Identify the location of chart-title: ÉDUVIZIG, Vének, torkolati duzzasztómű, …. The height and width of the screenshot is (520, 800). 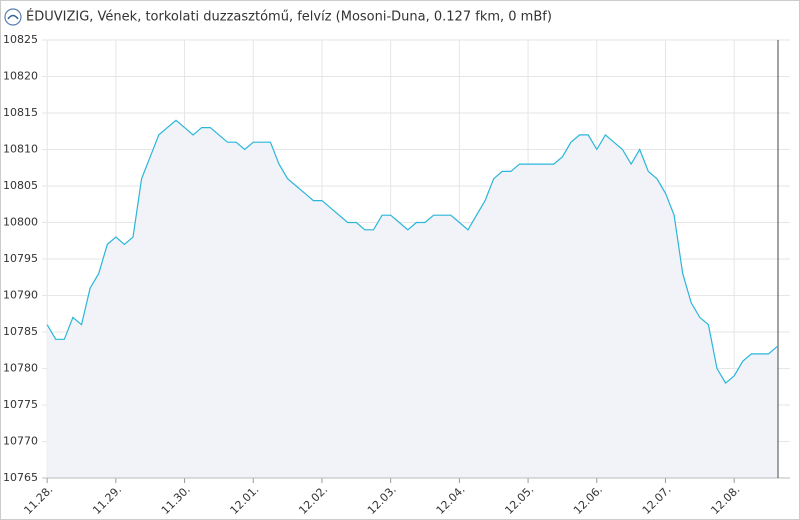
(289, 17).